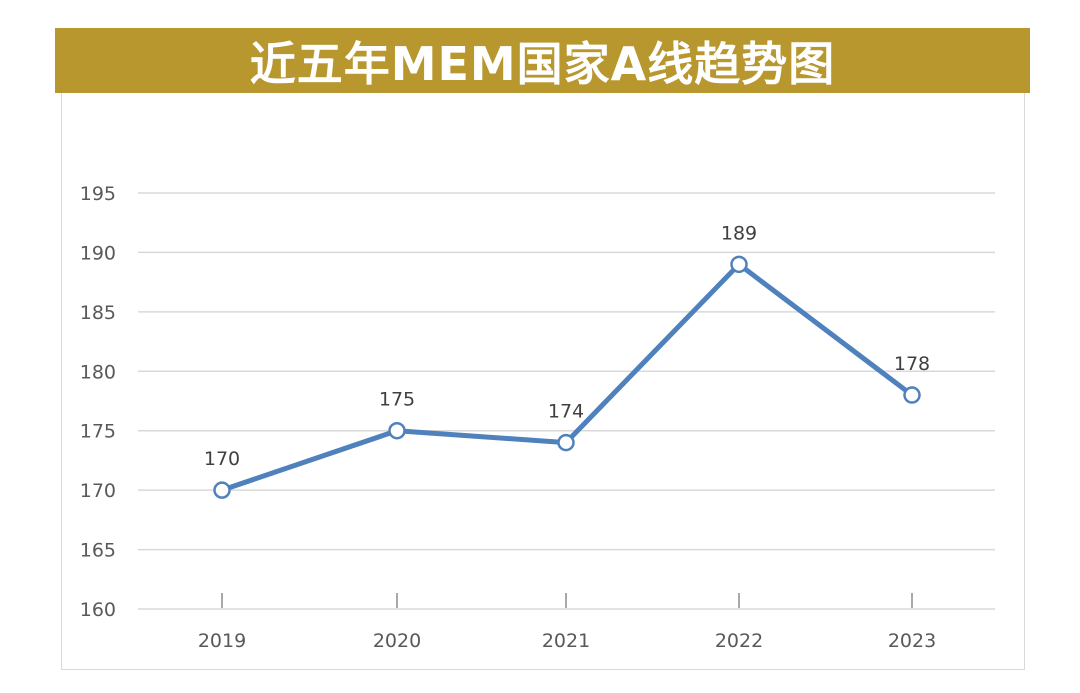 The height and width of the screenshot is (693, 1080). What do you see at coordinates (98, 402) in the screenshot?
I see `y-axis-ticks: 160 165 170 175 180 185 190 195` at bounding box center [98, 402].